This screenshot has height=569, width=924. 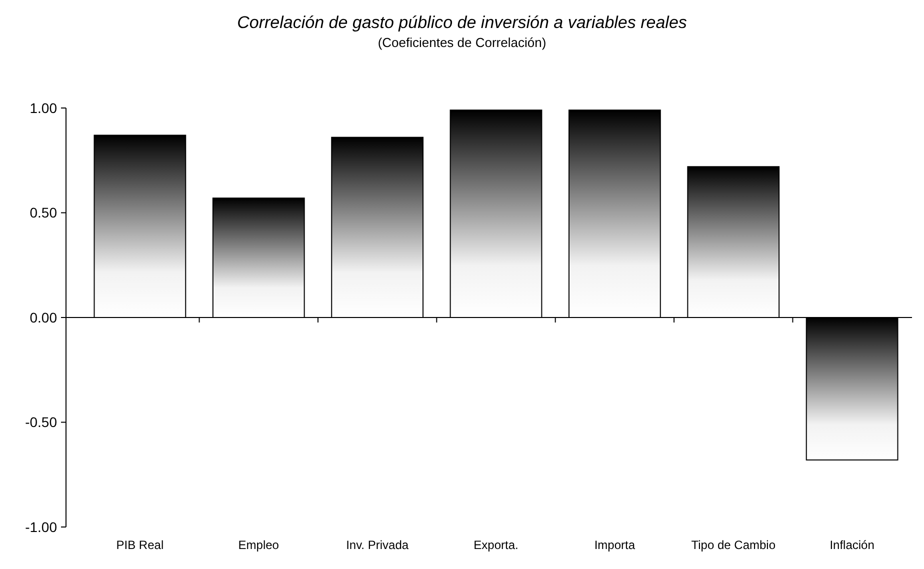 I want to click on x-tick-label: Empleo, so click(x=259, y=545).